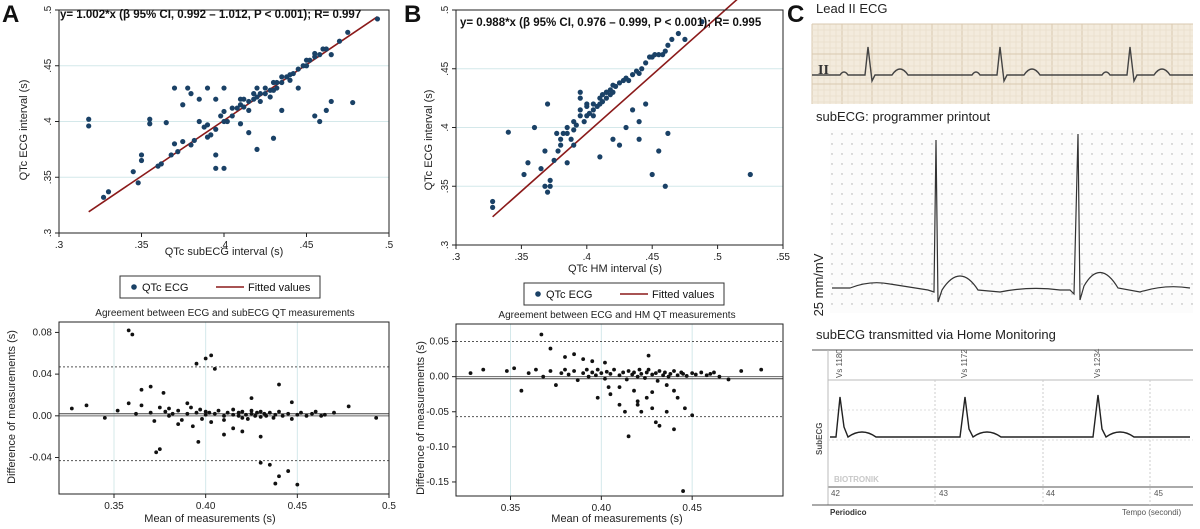  Describe the element at coordinates (569, 295) in the screenshot. I see `panel-b-legend-points: QTc ECG` at that location.